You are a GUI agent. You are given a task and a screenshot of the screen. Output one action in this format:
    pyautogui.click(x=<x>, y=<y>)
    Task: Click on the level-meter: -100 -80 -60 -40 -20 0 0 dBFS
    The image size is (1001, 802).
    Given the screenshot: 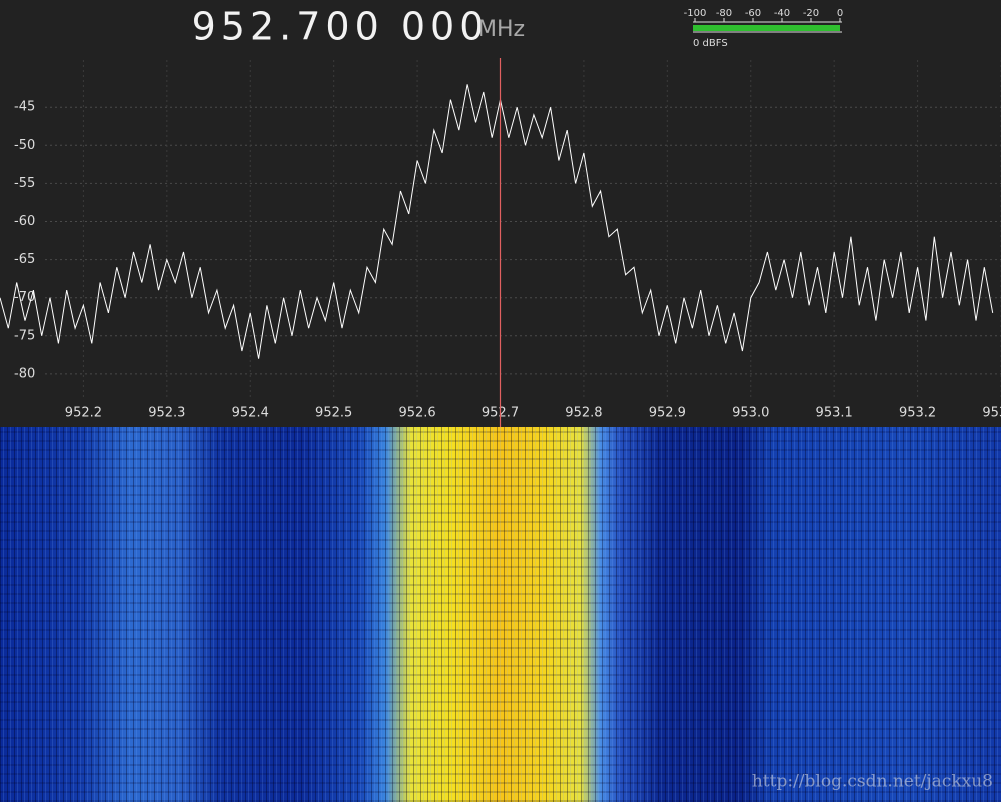 What is the action you would take?
    pyautogui.click(x=764, y=28)
    